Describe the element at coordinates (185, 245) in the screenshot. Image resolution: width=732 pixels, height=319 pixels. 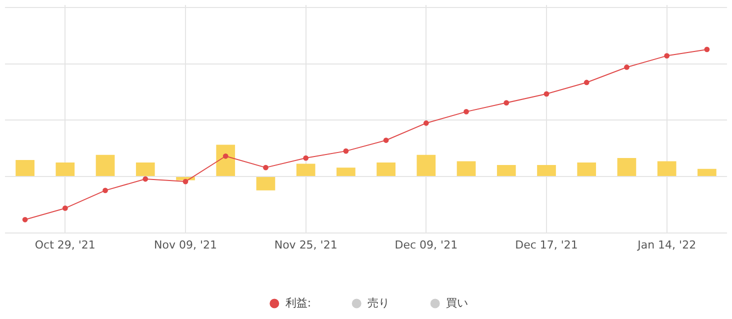
I see `x-tick-label: Nov 09, '21` at that location.